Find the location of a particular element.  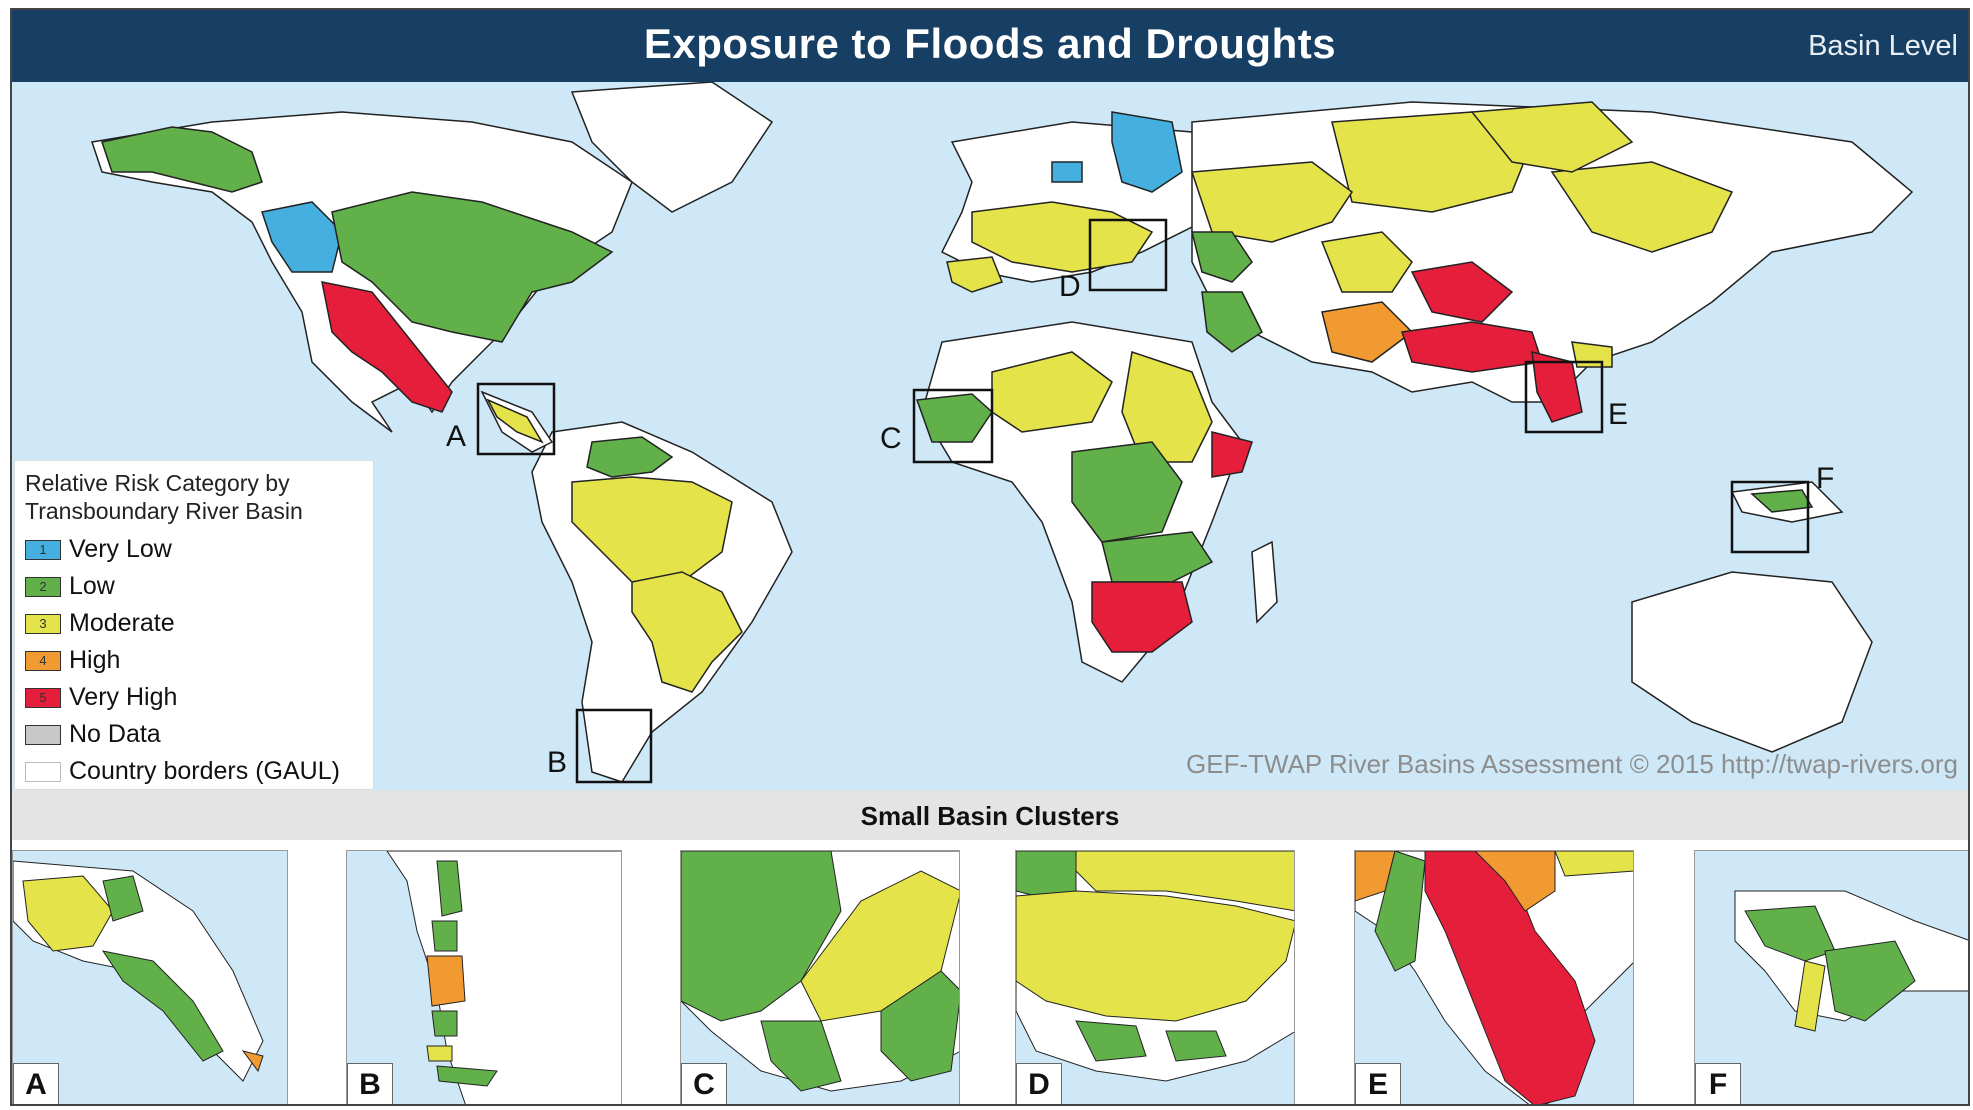

inset-label-c: C is located at coordinates (891, 438).